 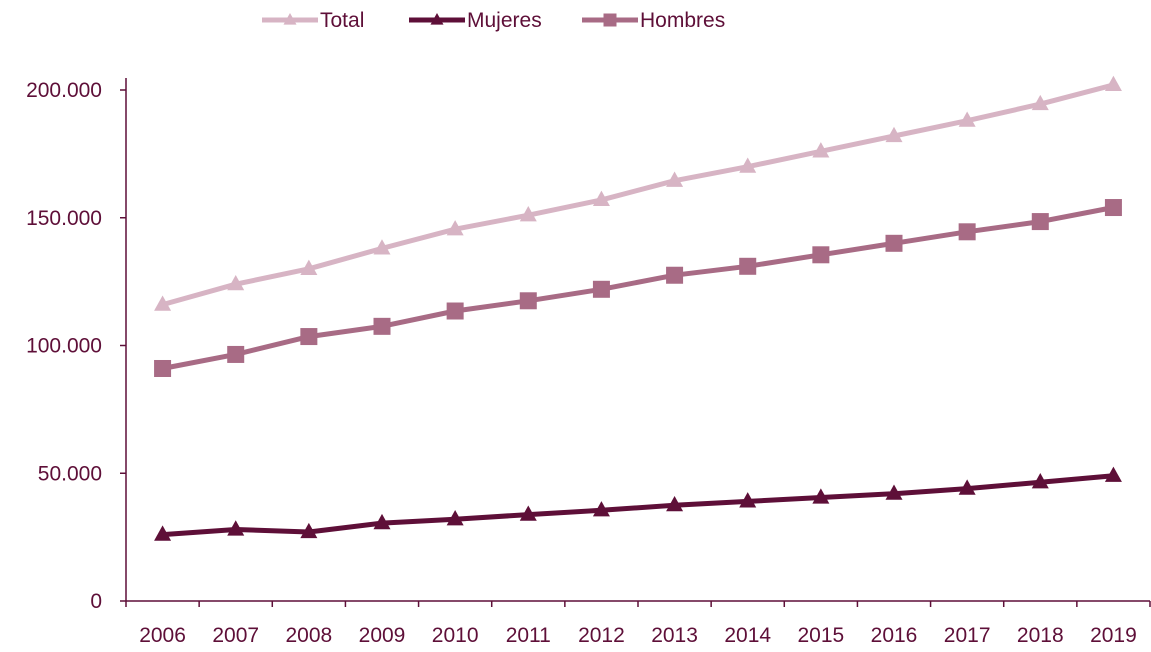 What do you see at coordinates (601, 635) in the screenshot?
I see `x-tick-label: 2012` at bounding box center [601, 635].